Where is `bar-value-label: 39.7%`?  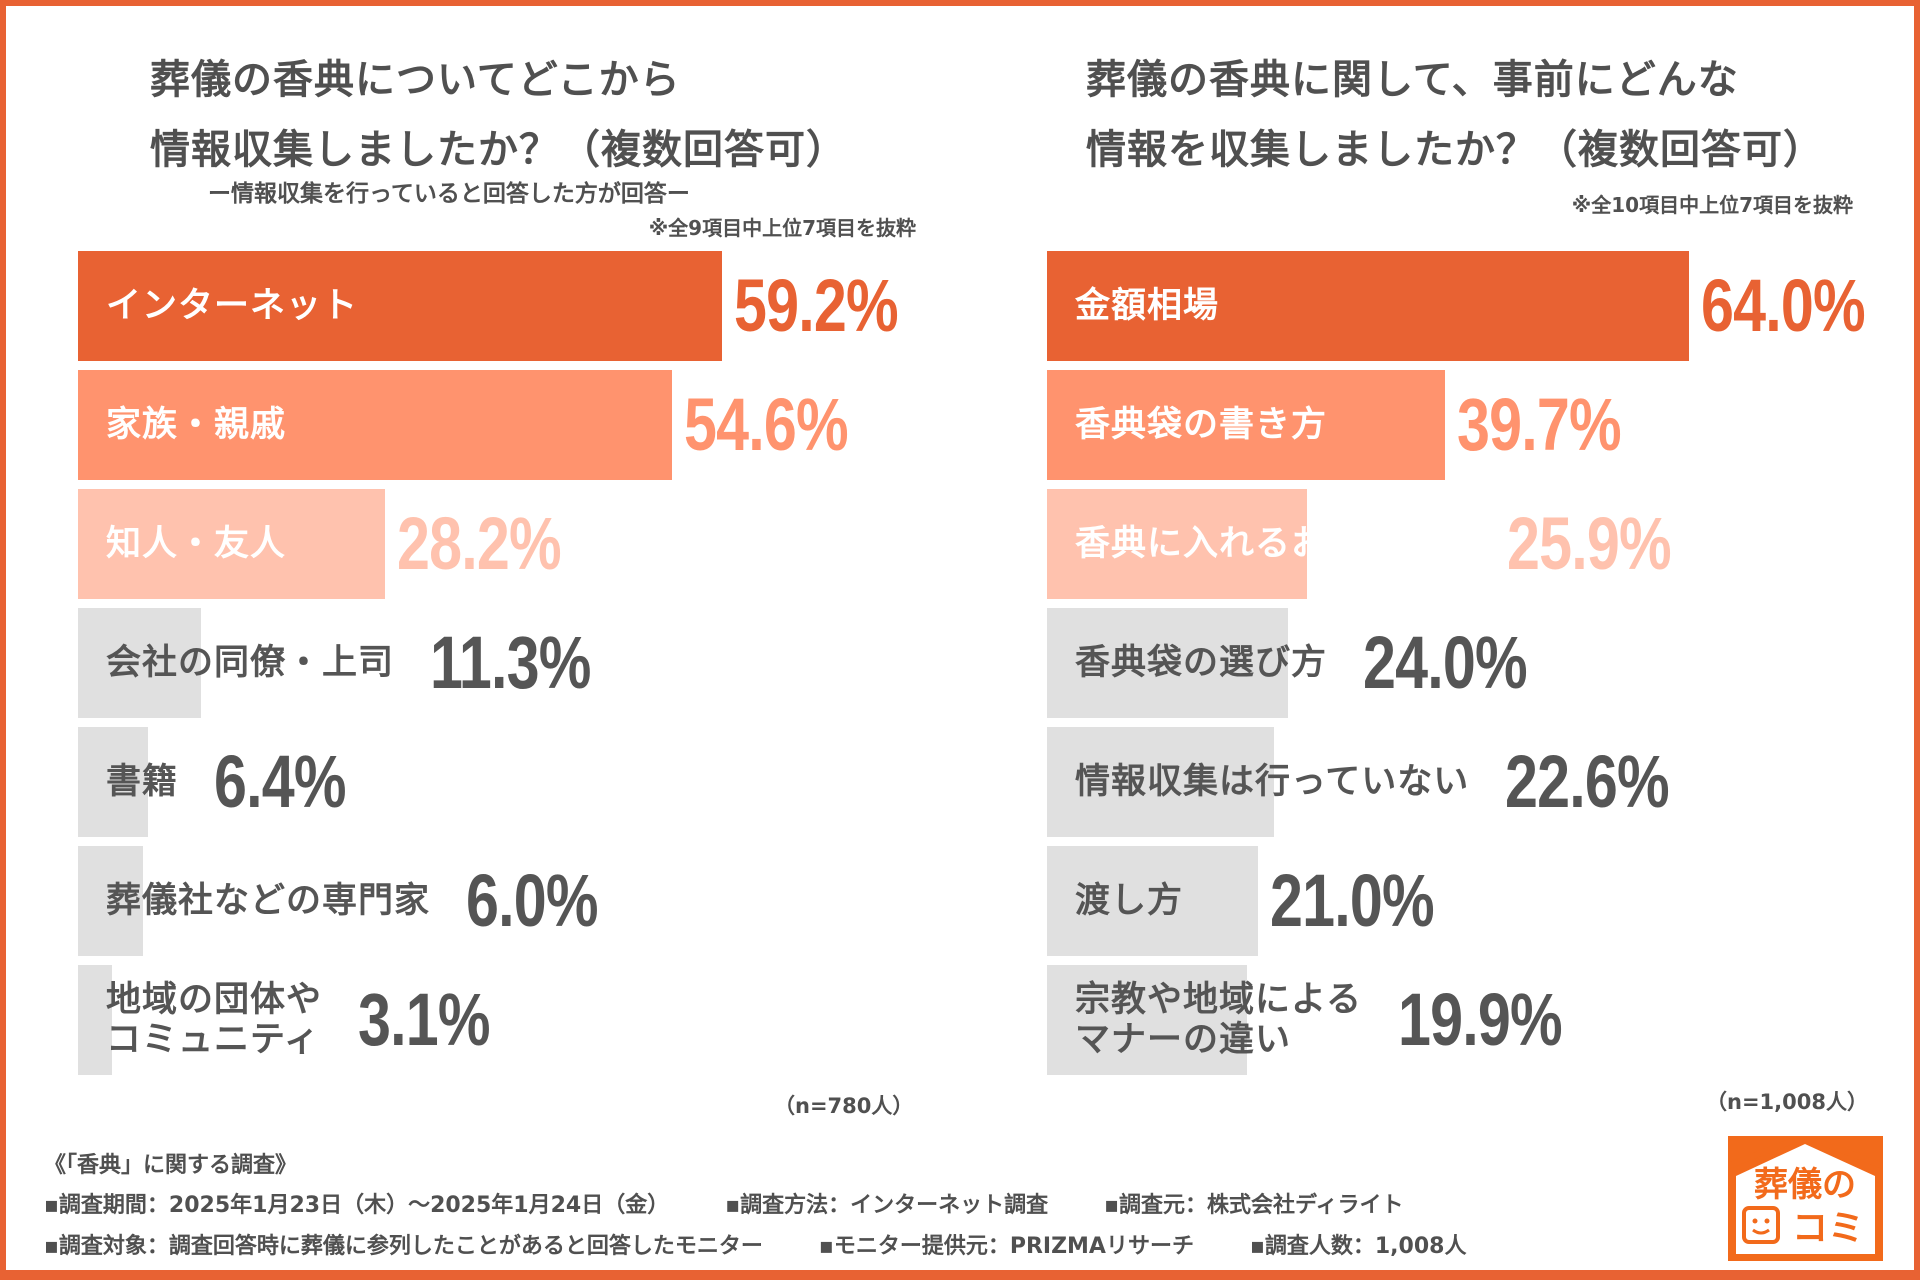
bar-value-label: 39.7% is located at coordinates (1539, 424).